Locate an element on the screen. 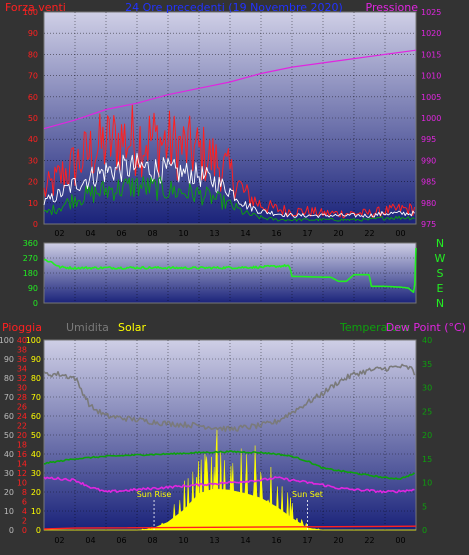 Image resolution: width=469 pixels, height=555 pixels. rain-tick-label: 28 is located at coordinates (22, 397).